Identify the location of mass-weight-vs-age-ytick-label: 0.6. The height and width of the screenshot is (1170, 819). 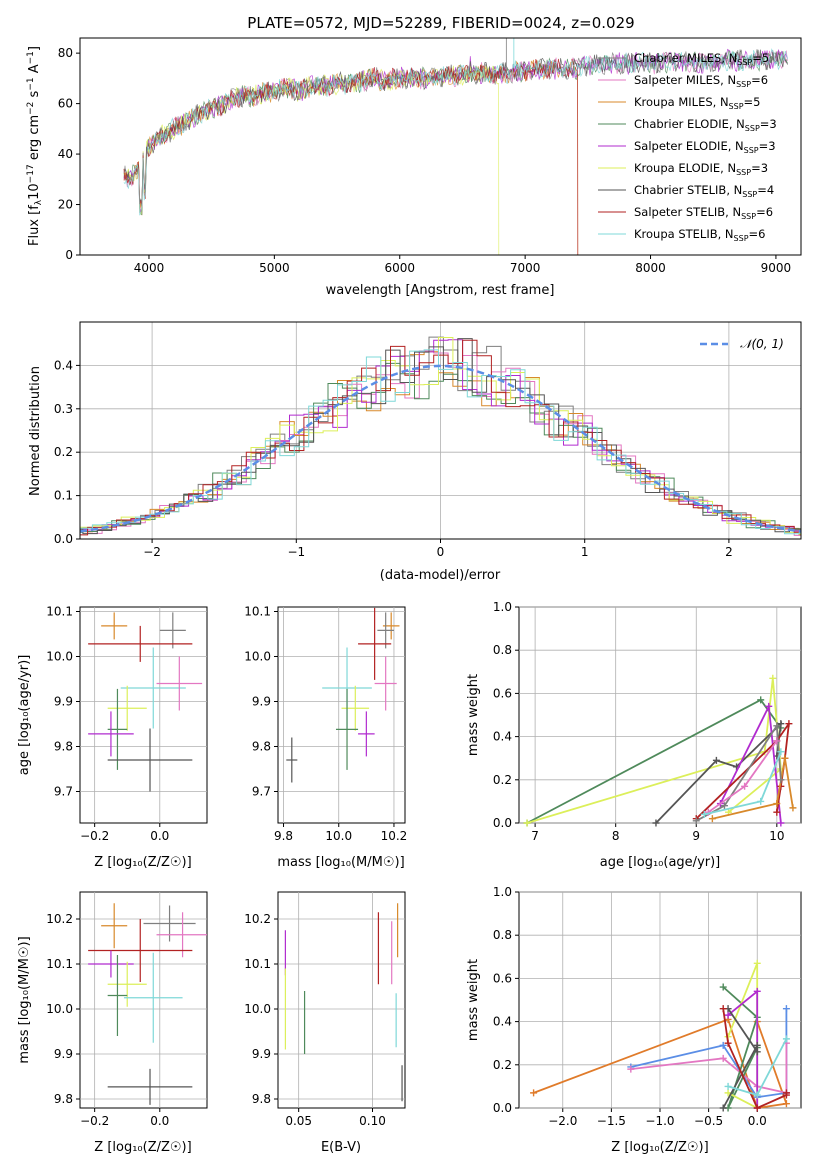
(502, 693).